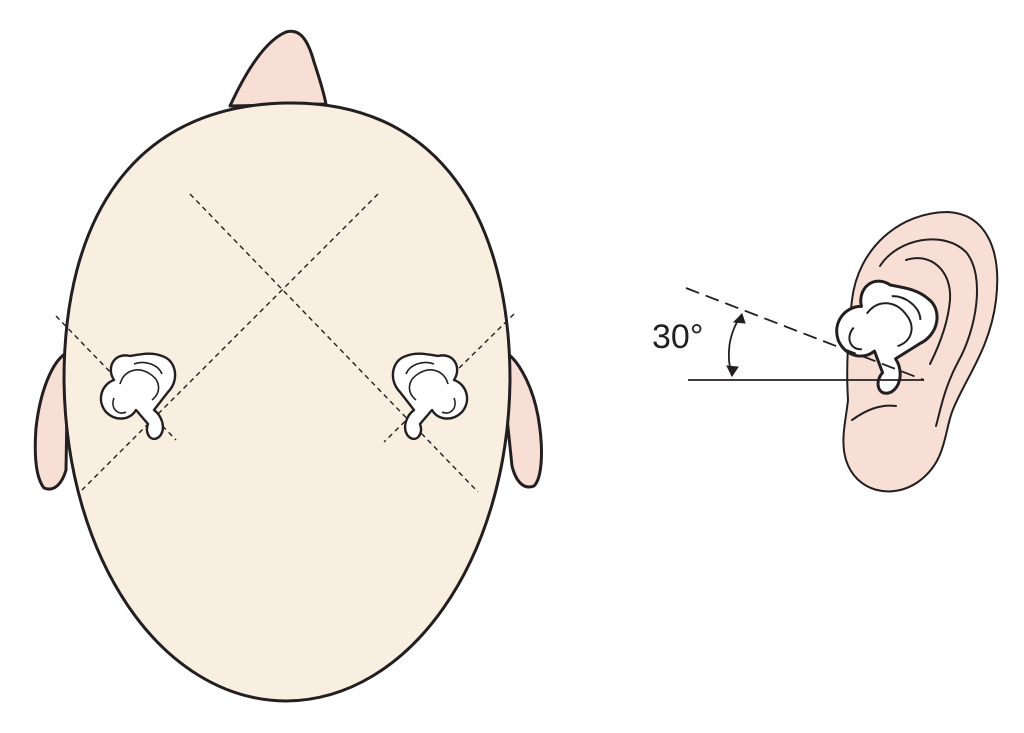  Describe the element at coordinates (805, 334) in the screenshot. I see `canal-plane-line` at that location.